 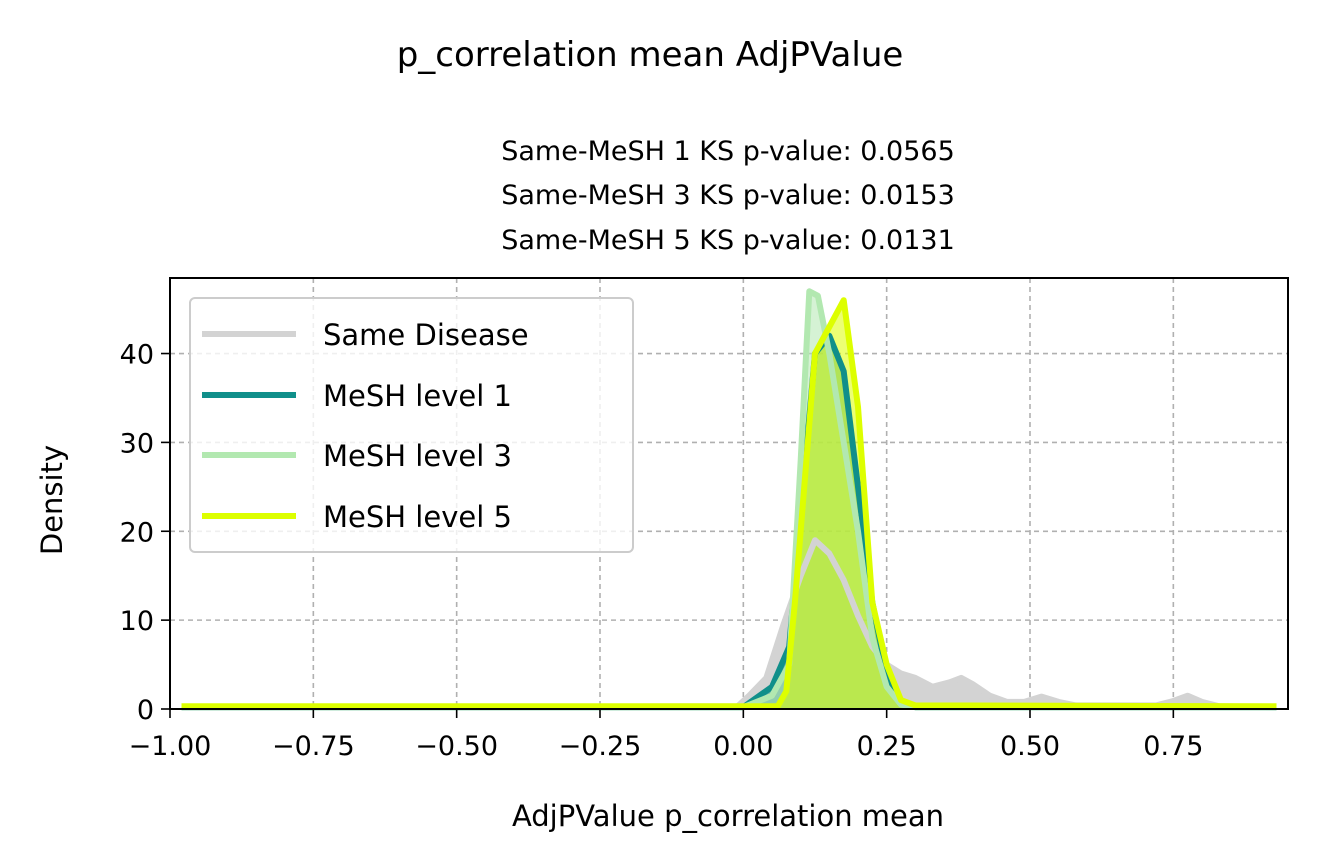 What do you see at coordinates (145, 710) in the screenshot?
I see `y-tick-label: 0` at bounding box center [145, 710].